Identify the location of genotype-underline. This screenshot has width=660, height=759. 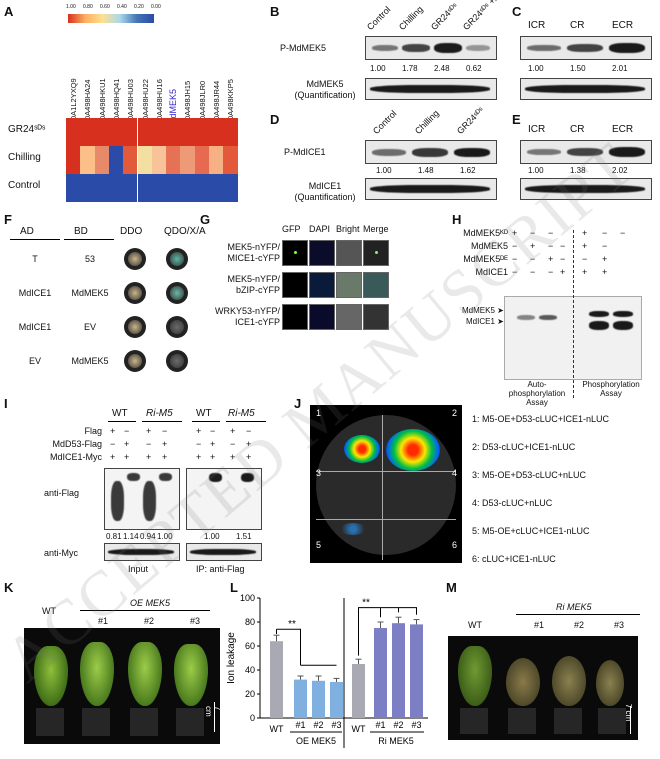
(122, 421).